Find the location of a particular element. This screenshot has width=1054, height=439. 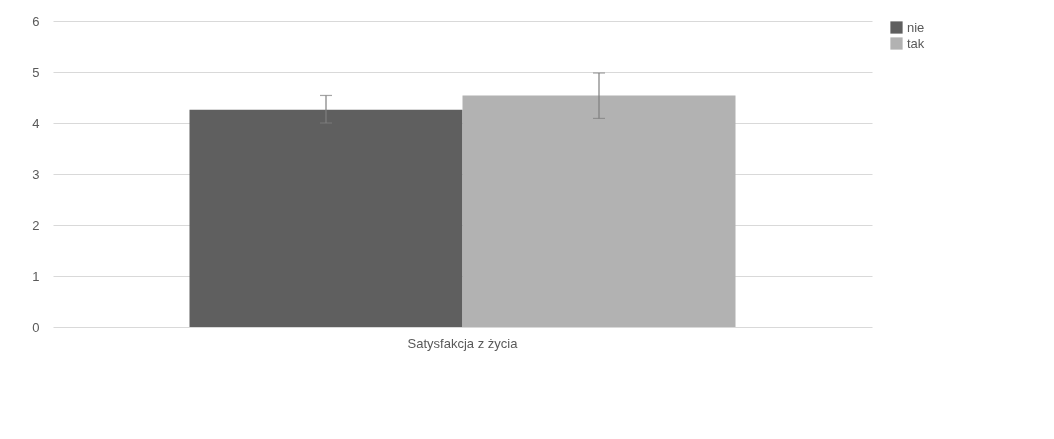

legend-label: tak is located at coordinates (916, 43).